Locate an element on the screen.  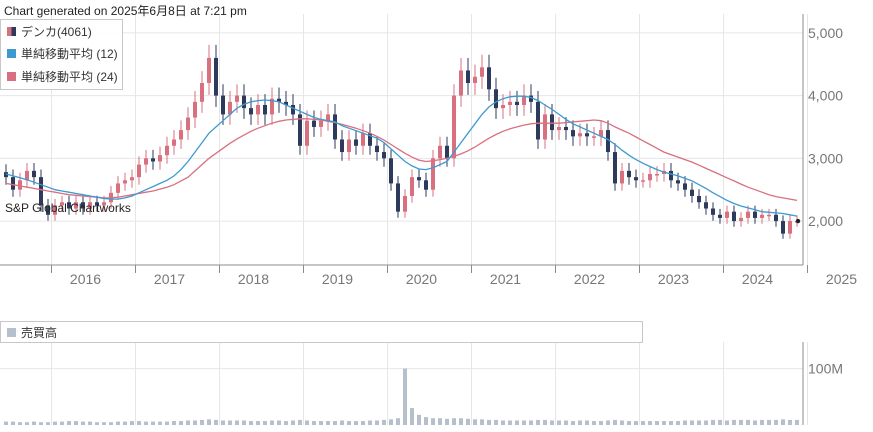
legend-item-volume: 売買高 is located at coordinates (32, 332).